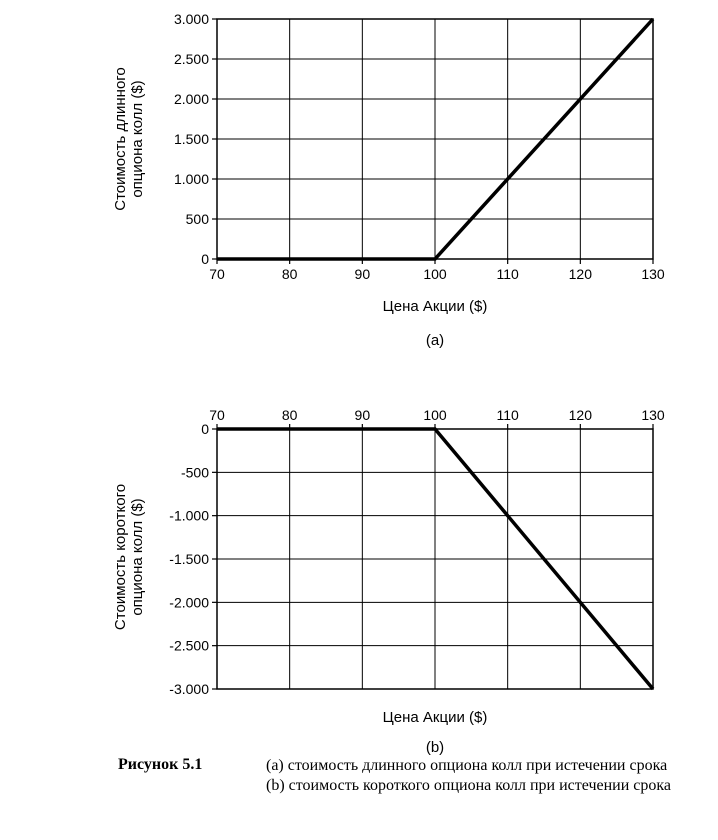 The height and width of the screenshot is (840, 718). I want to click on chart-b-xtick-label-3: 100, so click(435, 415).